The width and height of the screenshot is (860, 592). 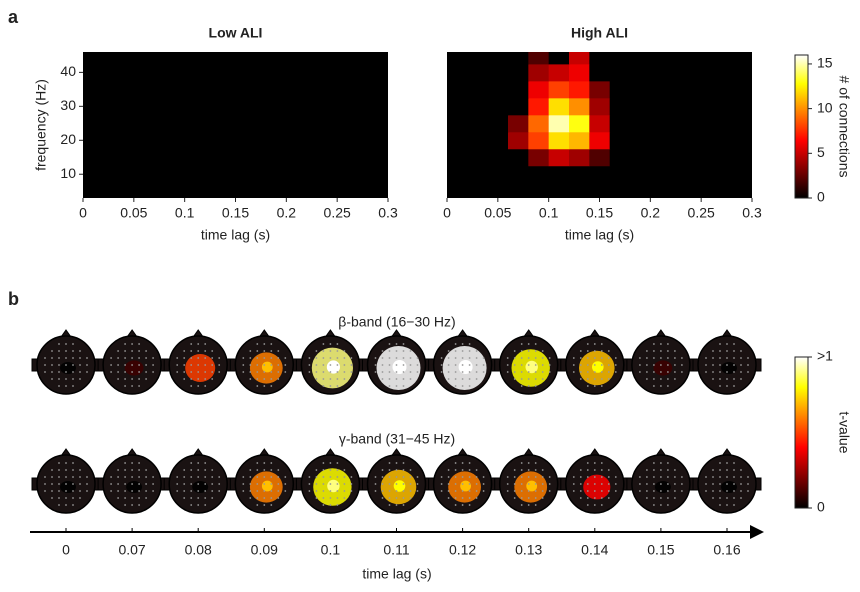 I want to click on x-tick-label: 0, so click(x=447, y=213).